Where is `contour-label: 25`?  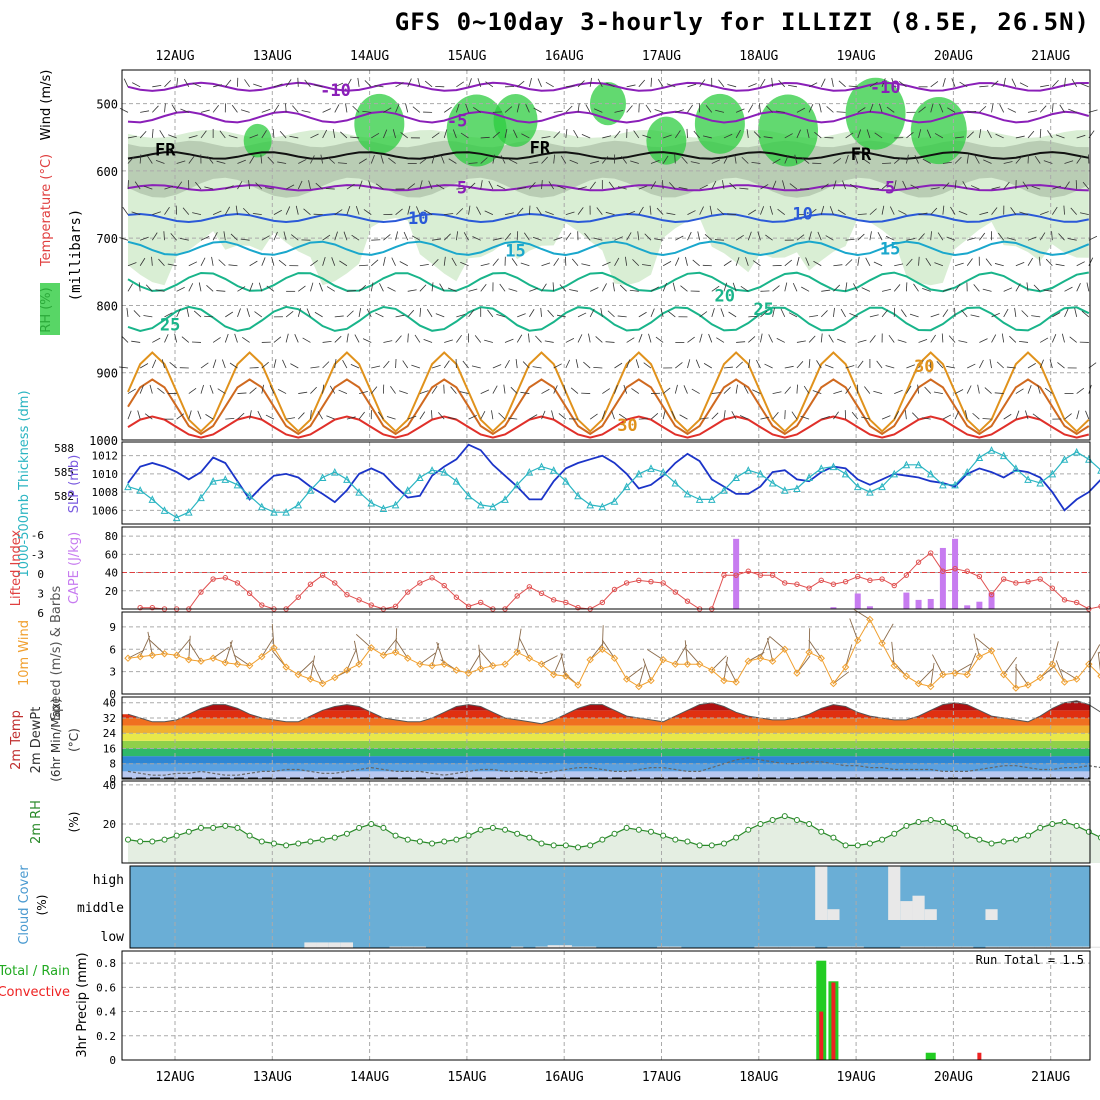
contour-label: 25 is located at coordinates (763, 310).